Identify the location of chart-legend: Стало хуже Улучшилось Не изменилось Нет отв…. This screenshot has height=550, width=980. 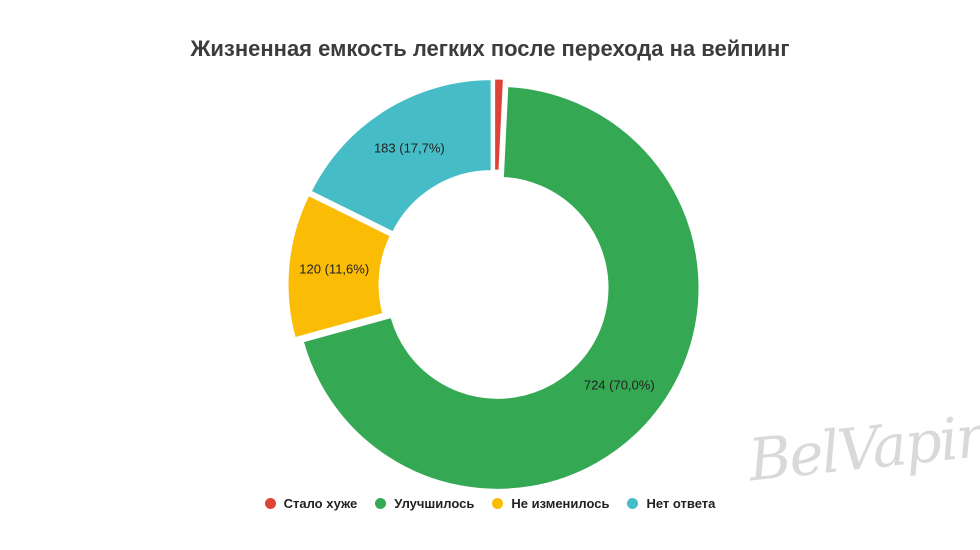
(490, 503).